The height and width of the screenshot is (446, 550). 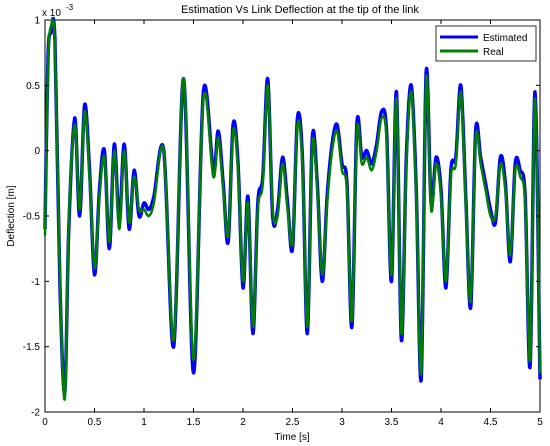 What do you see at coordinates (291, 437) in the screenshot?
I see `x-axis-label: Time [s]` at bounding box center [291, 437].